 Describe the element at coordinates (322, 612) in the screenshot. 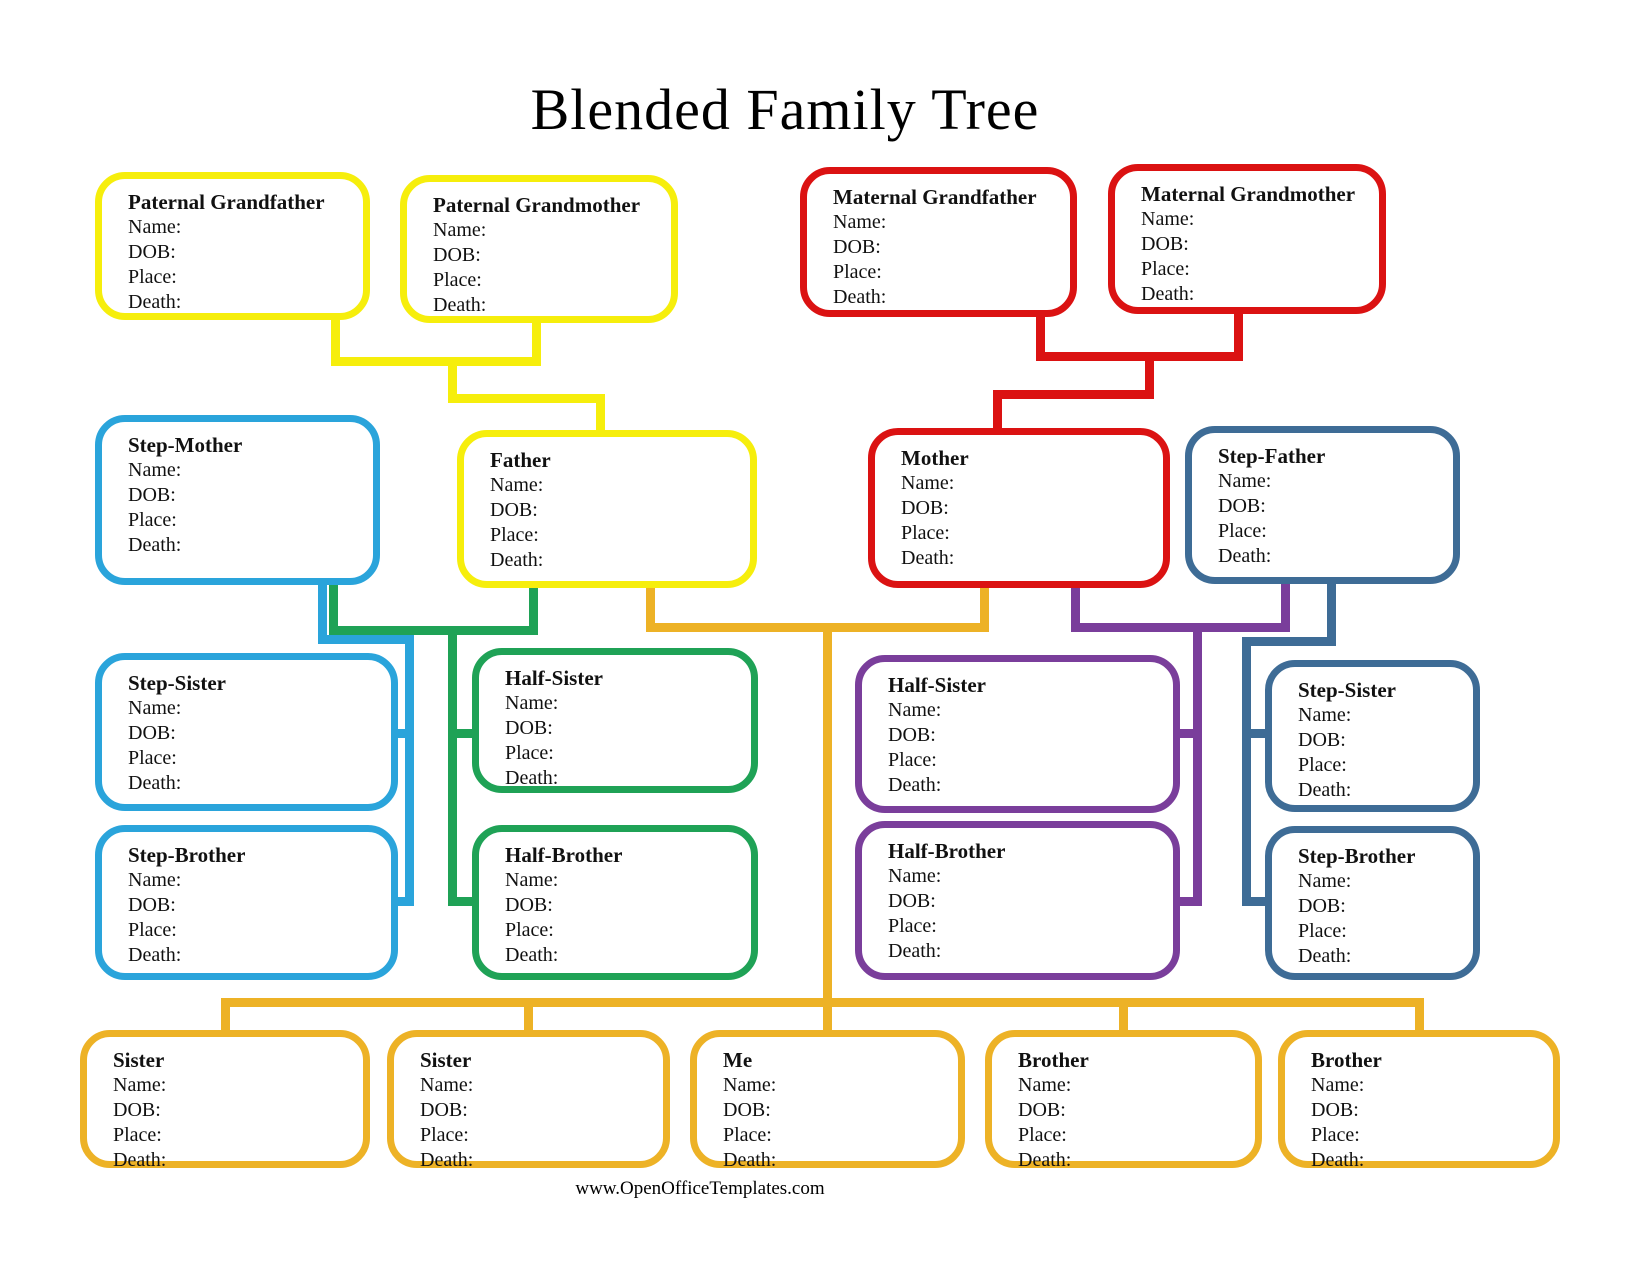

I see `stepmother-drop-line` at that location.